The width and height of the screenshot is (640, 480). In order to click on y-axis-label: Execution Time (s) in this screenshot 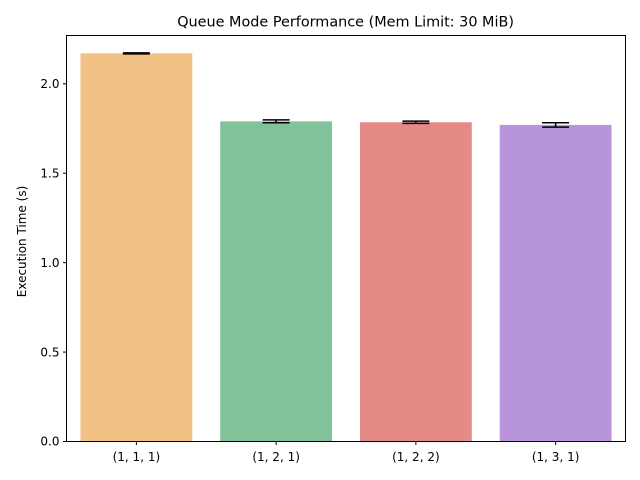, I will do `click(22, 242)`.